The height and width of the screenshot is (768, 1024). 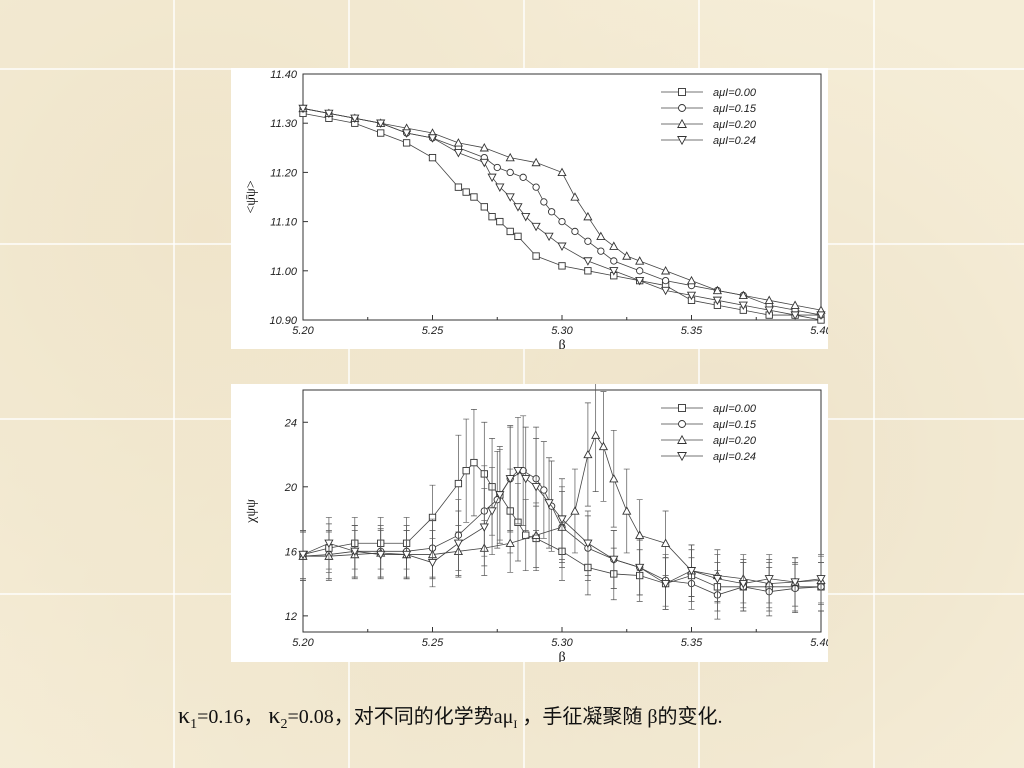 What do you see at coordinates (515, 724) in the screenshot?
I see `mu-sub: I` at bounding box center [515, 724].